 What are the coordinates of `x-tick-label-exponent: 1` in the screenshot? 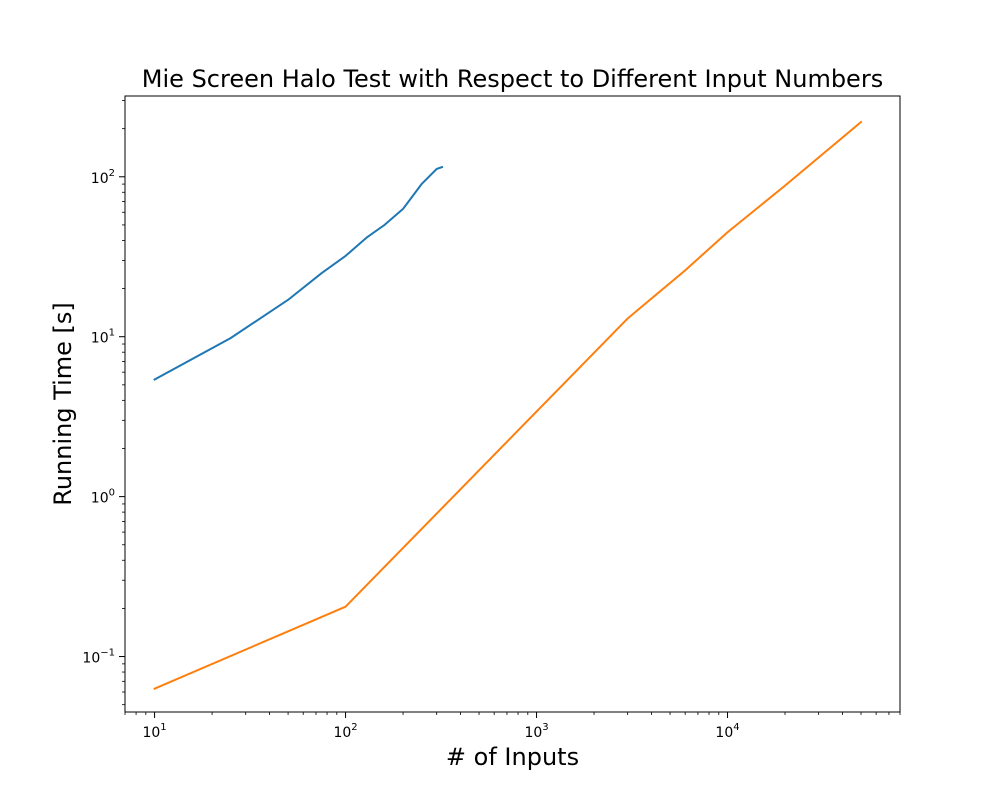 It's located at (163, 727).